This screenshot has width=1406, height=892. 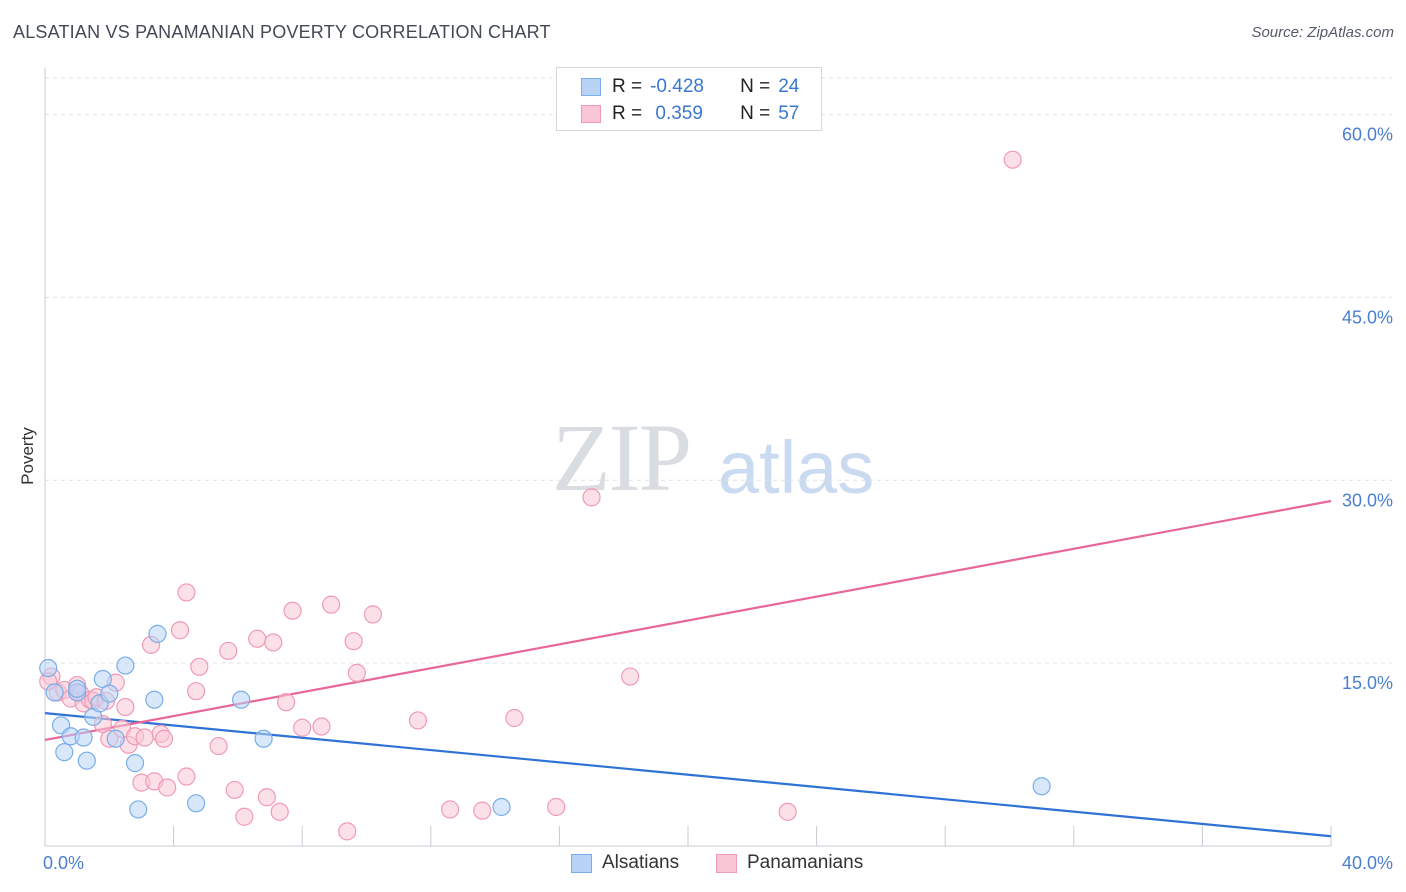 I want to click on y-tick-label: 15.0%, so click(x=1367, y=683).